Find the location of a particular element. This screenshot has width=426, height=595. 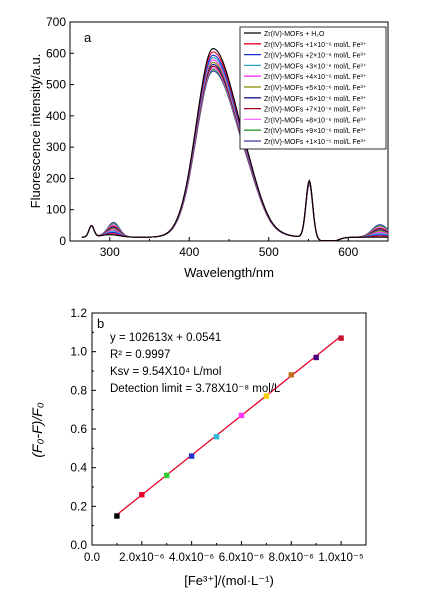

a-legend-entry: Zr(IV)-MOFs +7×10⁻⁶ mol/L Fe³⁺ is located at coordinates (315, 110).